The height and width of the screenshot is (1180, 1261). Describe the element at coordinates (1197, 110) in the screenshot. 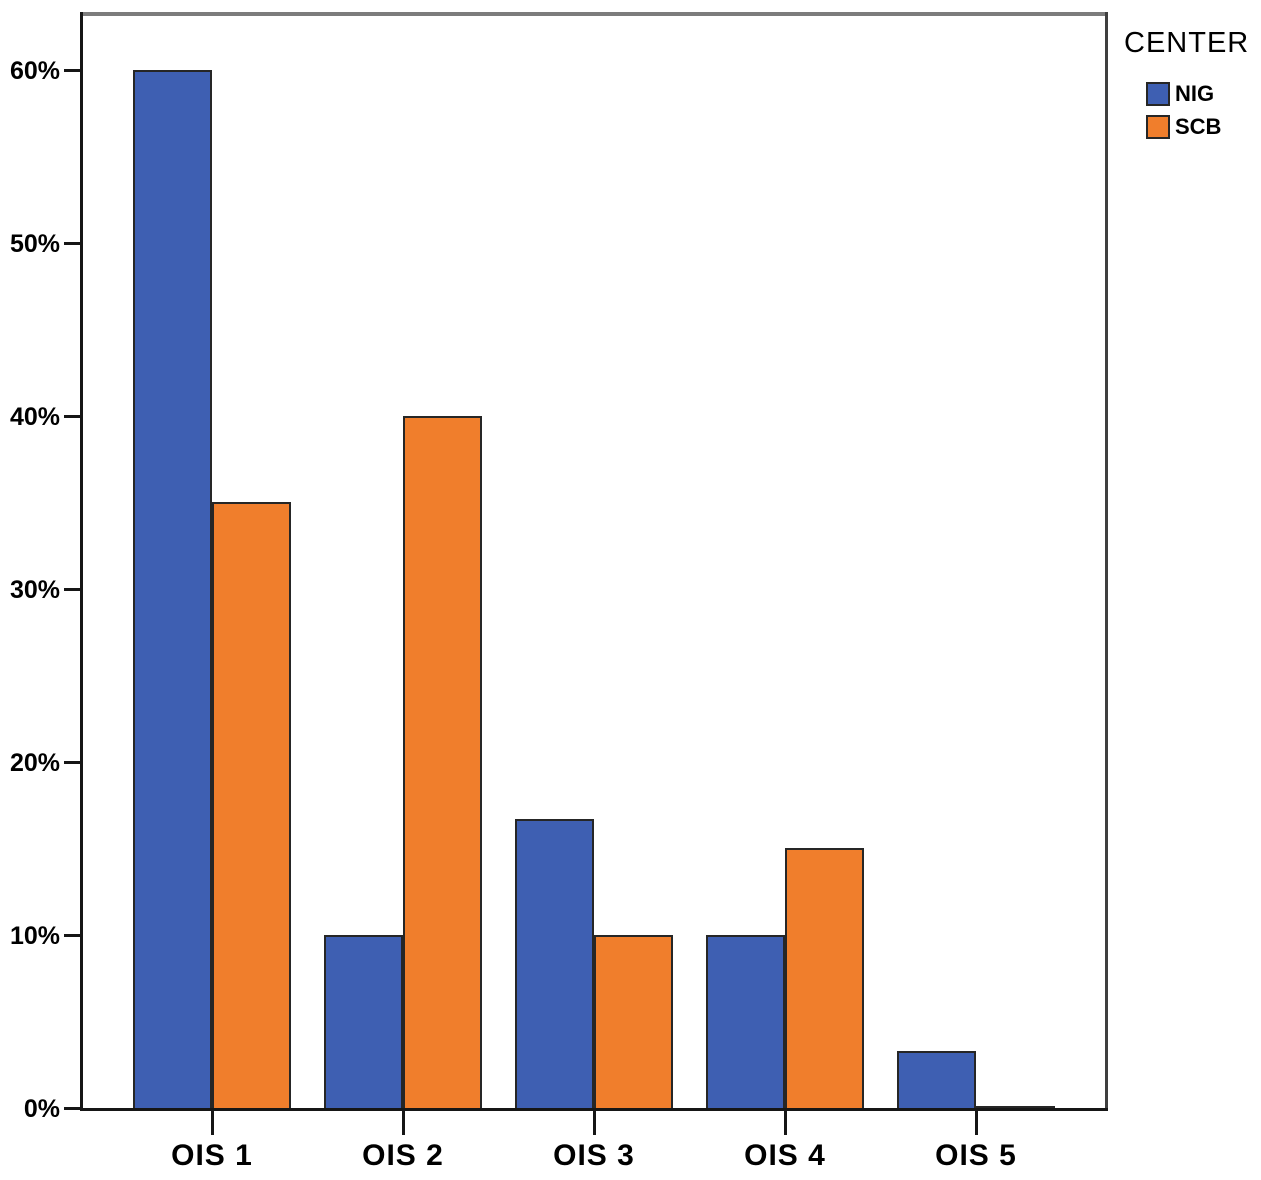

I see `legend-items: NIG SCB` at that location.